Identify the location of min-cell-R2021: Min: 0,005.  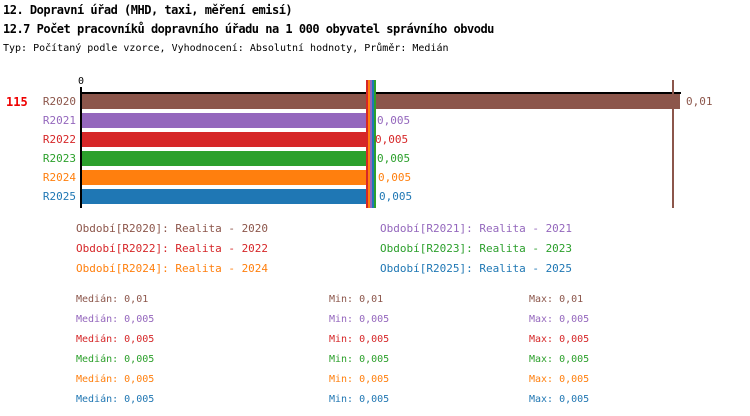
(359, 319).